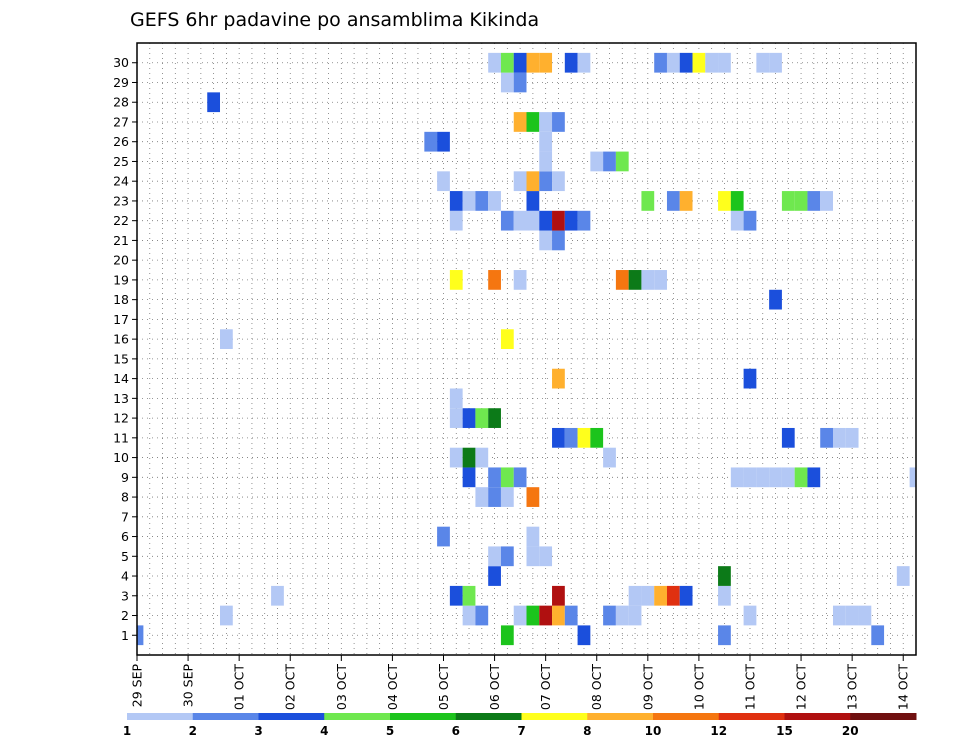  Describe the element at coordinates (850, 731) in the screenshot. I see `colorbar-label: 20` at that location.